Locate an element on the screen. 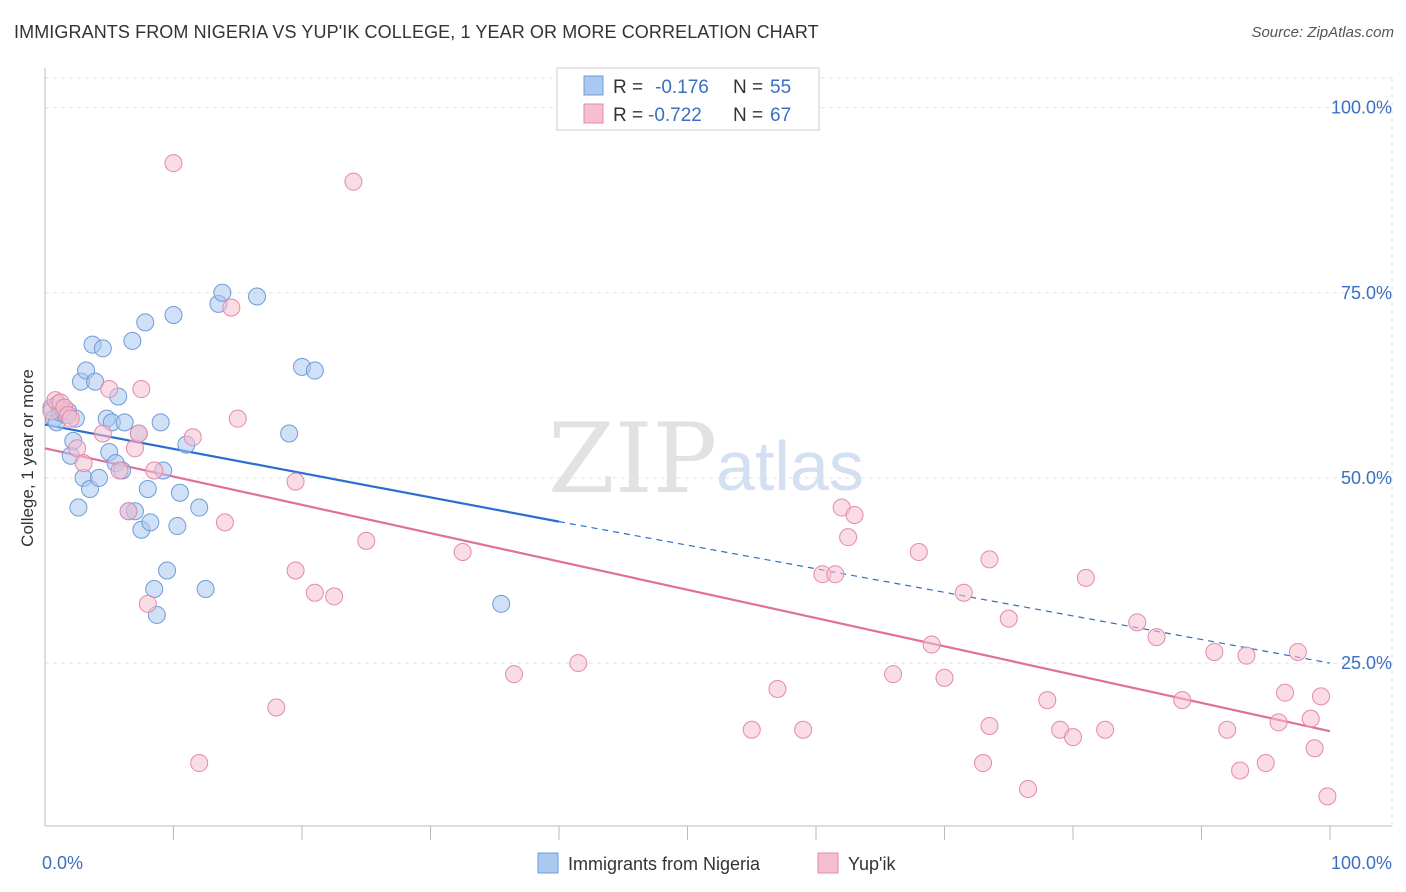 The height and width of the screenshot is (892, 1406). legend-n-label-1: N = is located at coordinates (748, 87).